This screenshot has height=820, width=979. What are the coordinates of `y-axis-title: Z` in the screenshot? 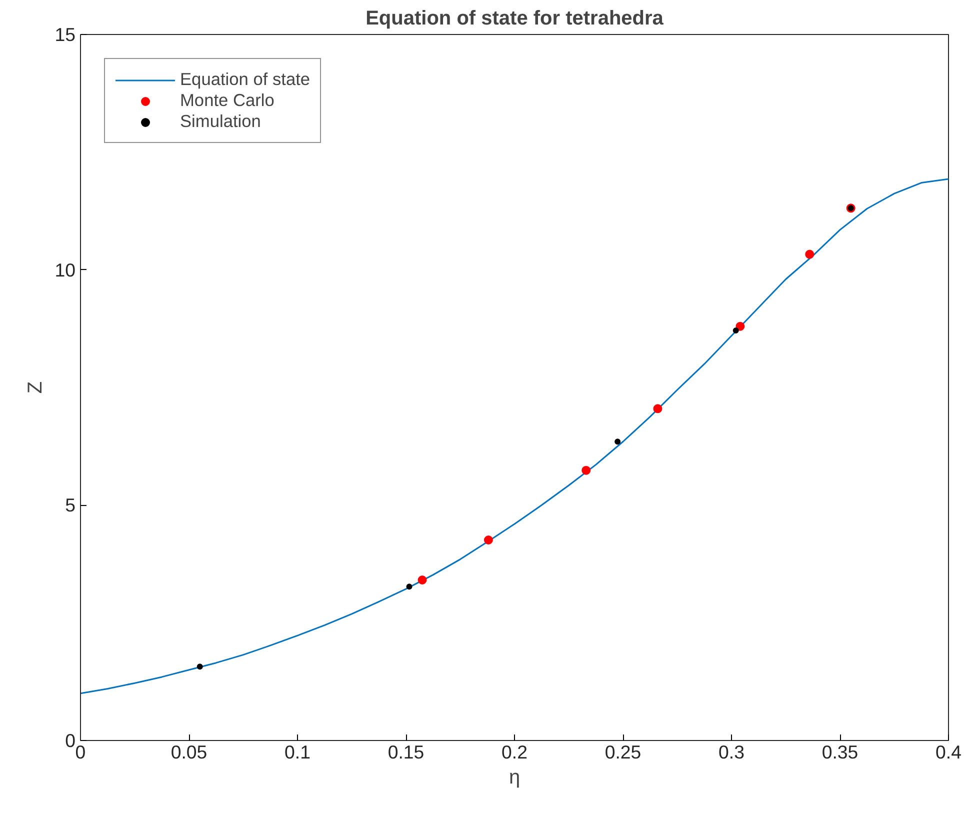 It's located at (35, 387).